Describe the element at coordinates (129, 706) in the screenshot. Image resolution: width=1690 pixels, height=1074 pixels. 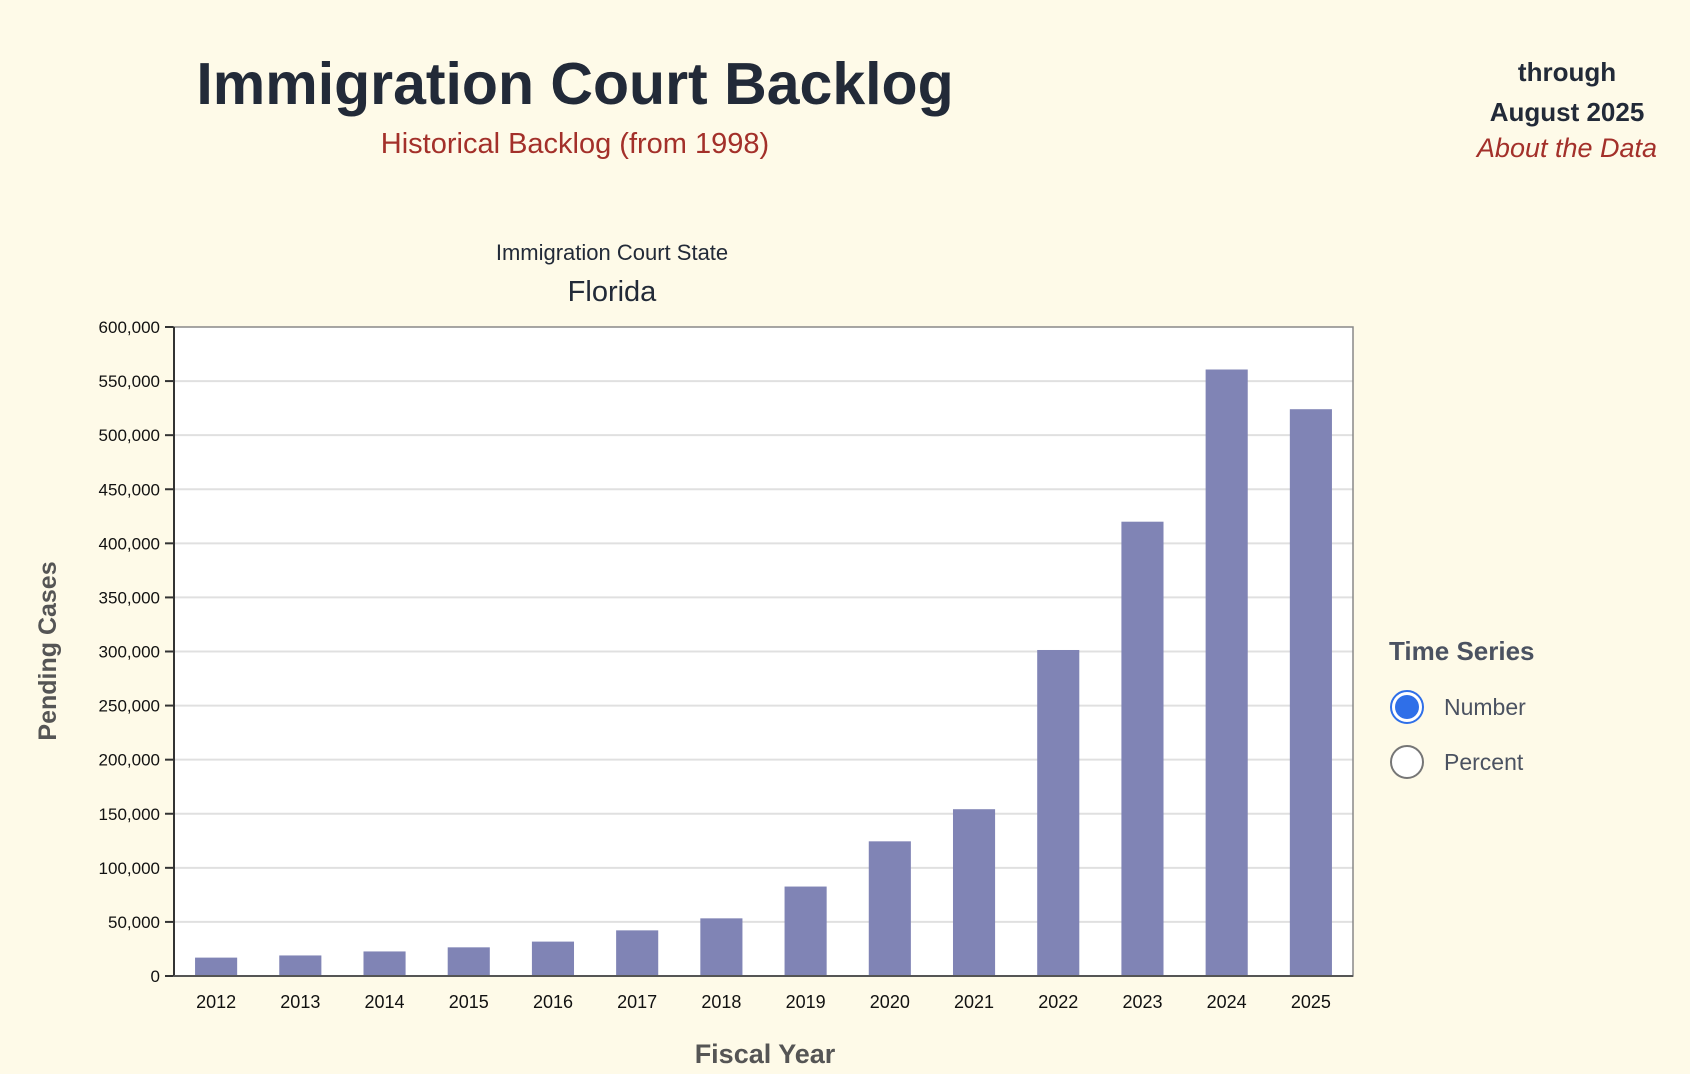
I see `y-tick-label: 250,000` at that location.